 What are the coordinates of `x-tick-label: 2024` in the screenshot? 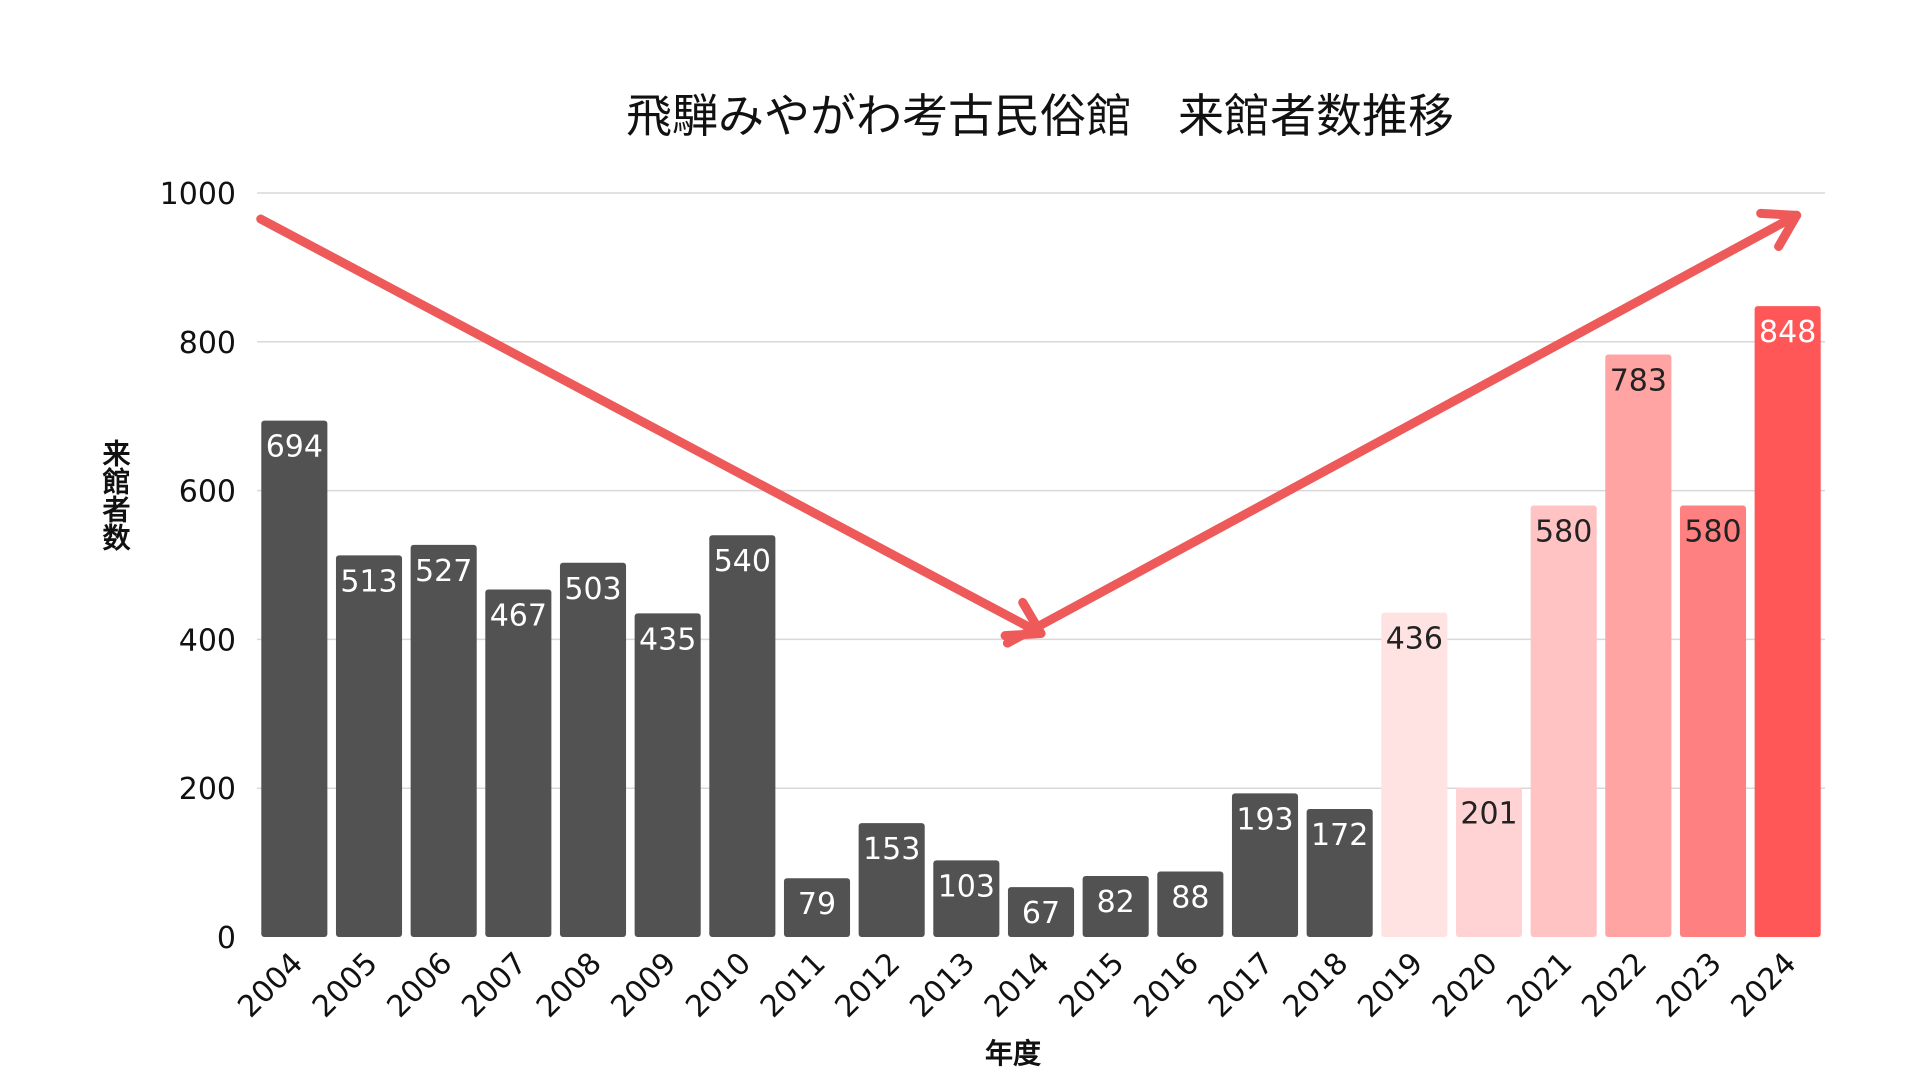 It's located at (1764, 985).